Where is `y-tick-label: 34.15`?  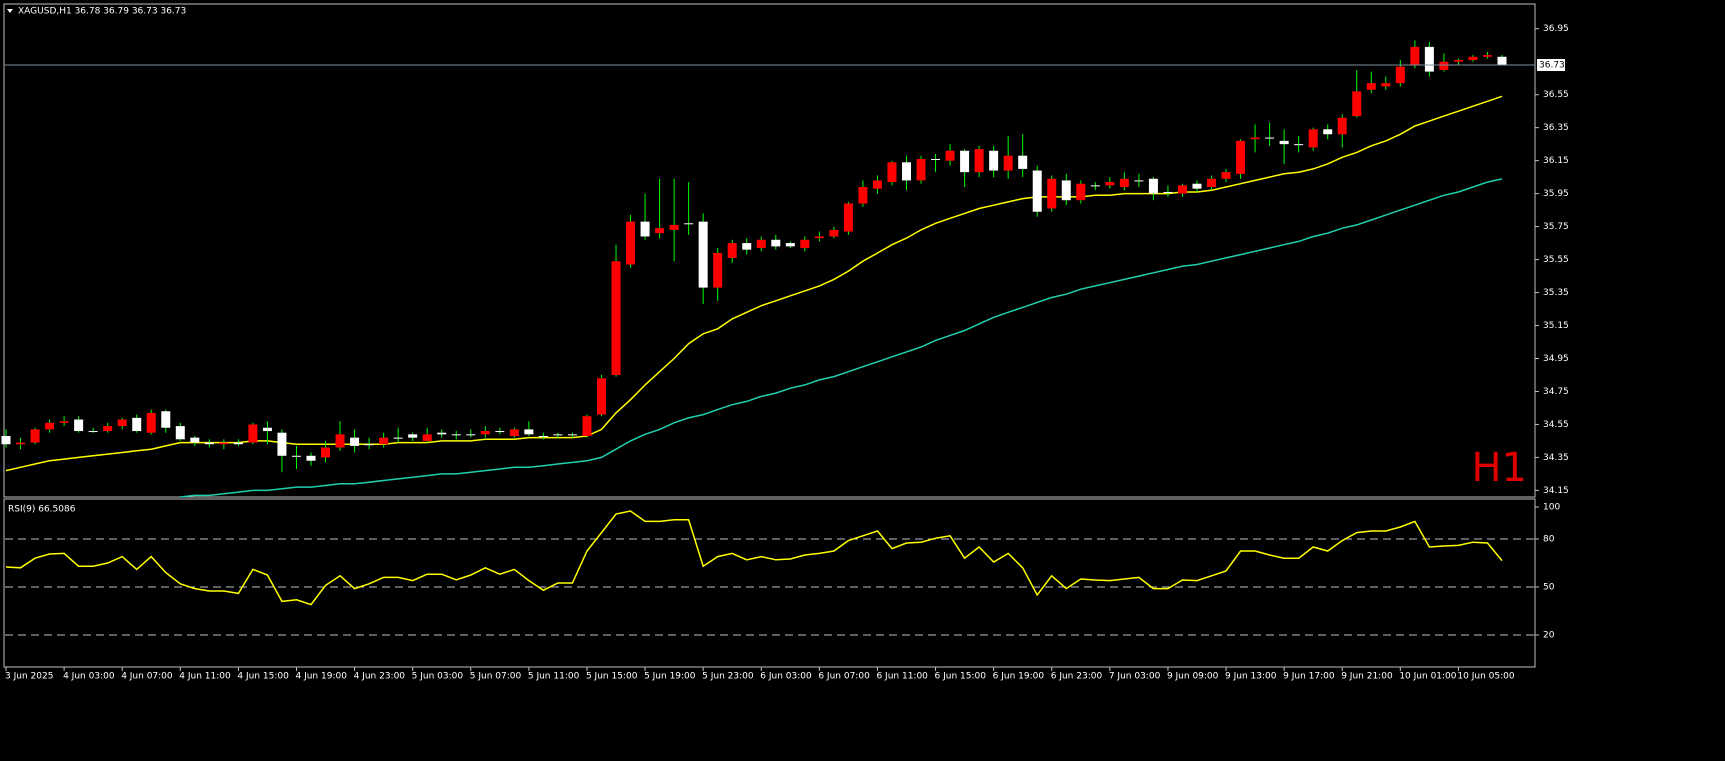 y-tick-label: 34.15 is located at coordinates (1556, 491).